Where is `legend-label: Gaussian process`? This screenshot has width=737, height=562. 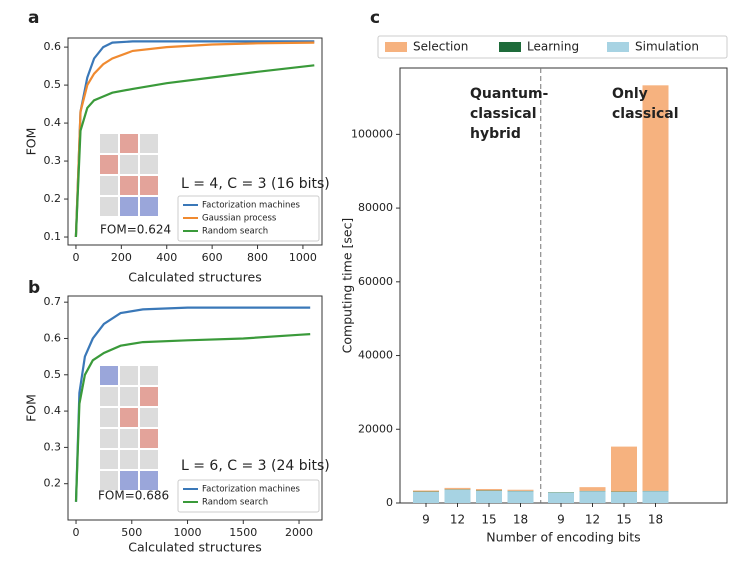 legend-label: Gaussian process is located at coordinates (239, 219).